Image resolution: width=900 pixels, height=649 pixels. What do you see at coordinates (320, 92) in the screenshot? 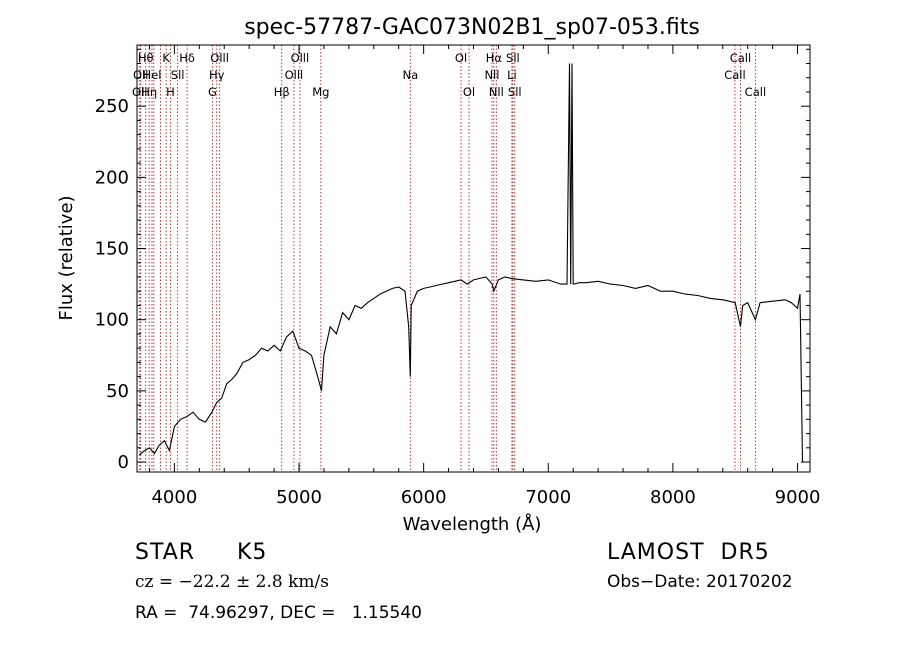
I see `line-marker-label: Mg` at bounding box center [320, 92].